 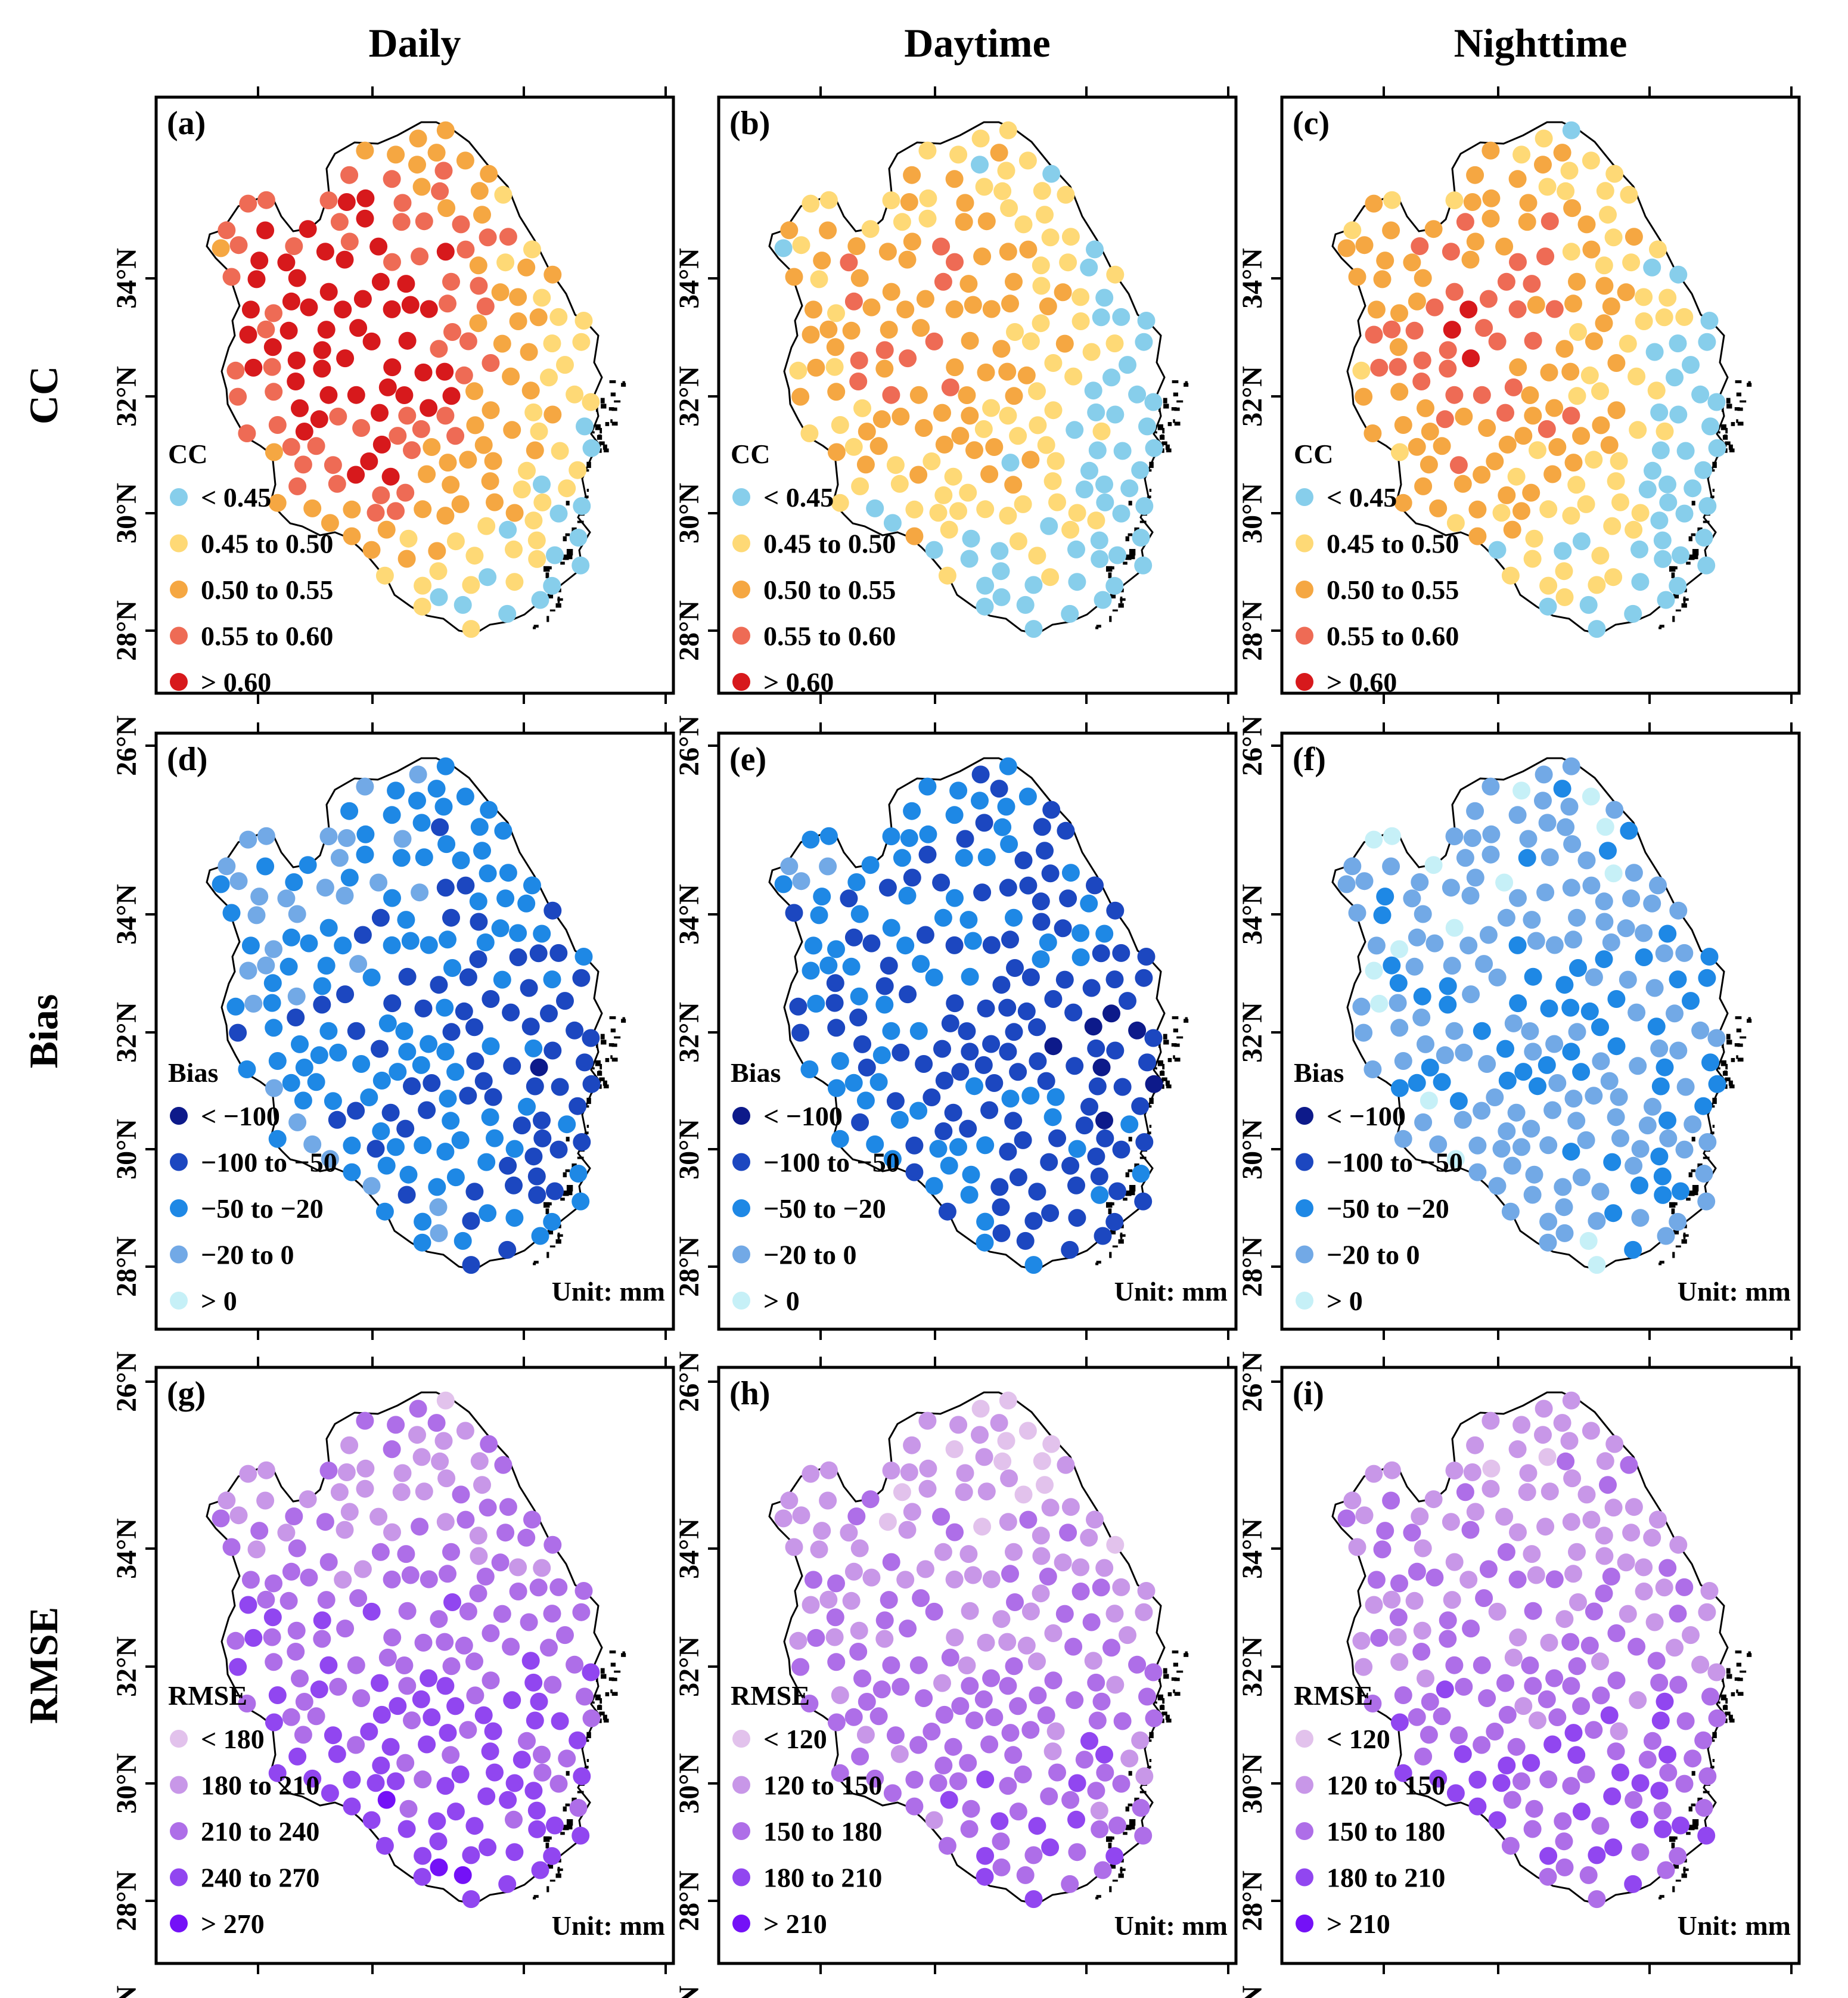 What do you see at coordinates (689, 396) in the screenshot?
I see `latitude-label: 32°N` at bounding box center [689, 396].